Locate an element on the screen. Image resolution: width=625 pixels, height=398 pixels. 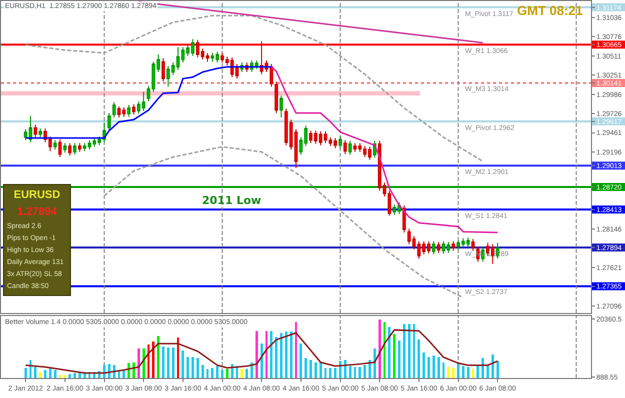
annotation: 1.27894 is located at coordinates (37, 212).